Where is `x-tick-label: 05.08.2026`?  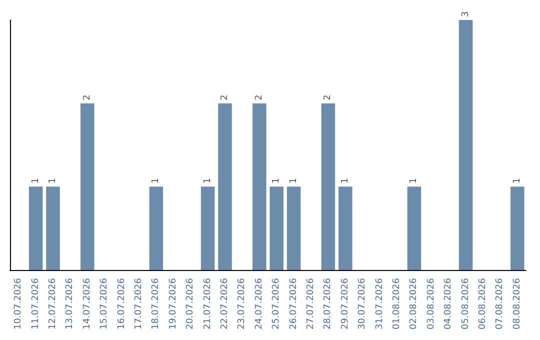 x-tick-label: 05.08.2026 is located at coordinates (465, 304).